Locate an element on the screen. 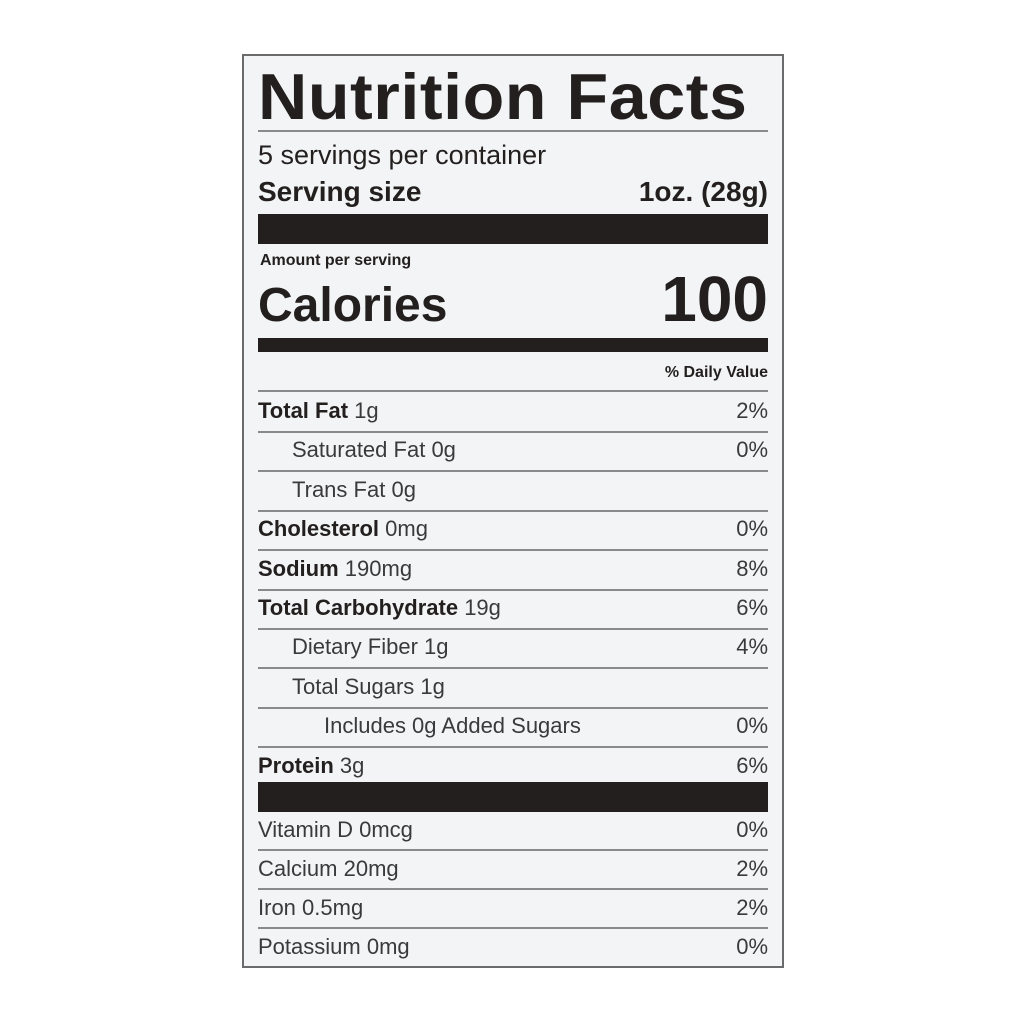  vitamin-row: Potassium 0mg 0% is located at coordinates (513, 947).